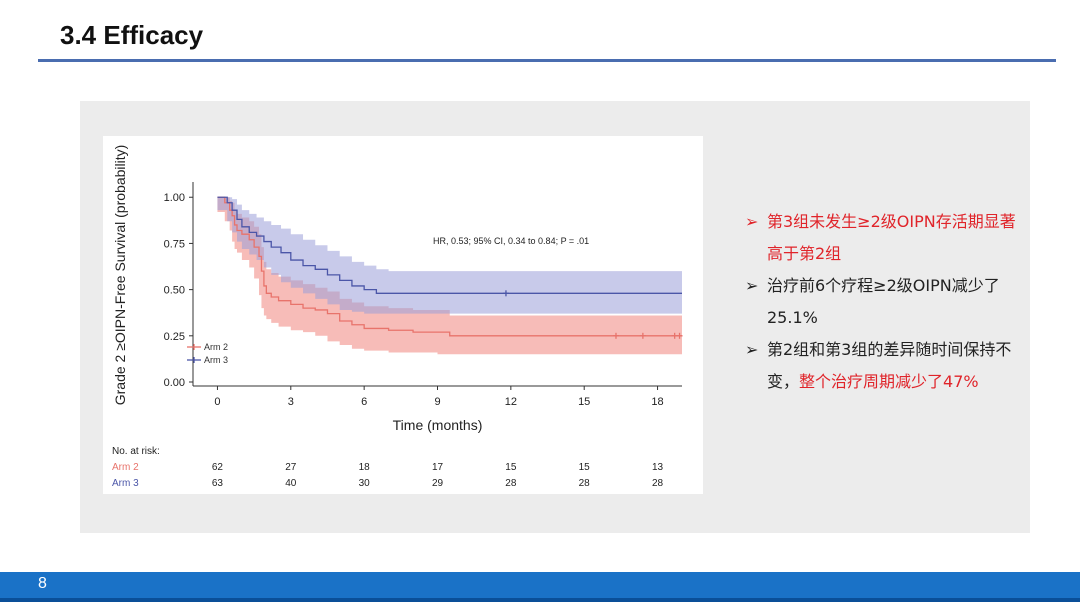 Image resolution: width=1080 pixels, height=608 pixels. What do you see at coordinates (291, 402) in the screenshot?
I see `x-tick-label: 3` at bounding box center [291, 402].